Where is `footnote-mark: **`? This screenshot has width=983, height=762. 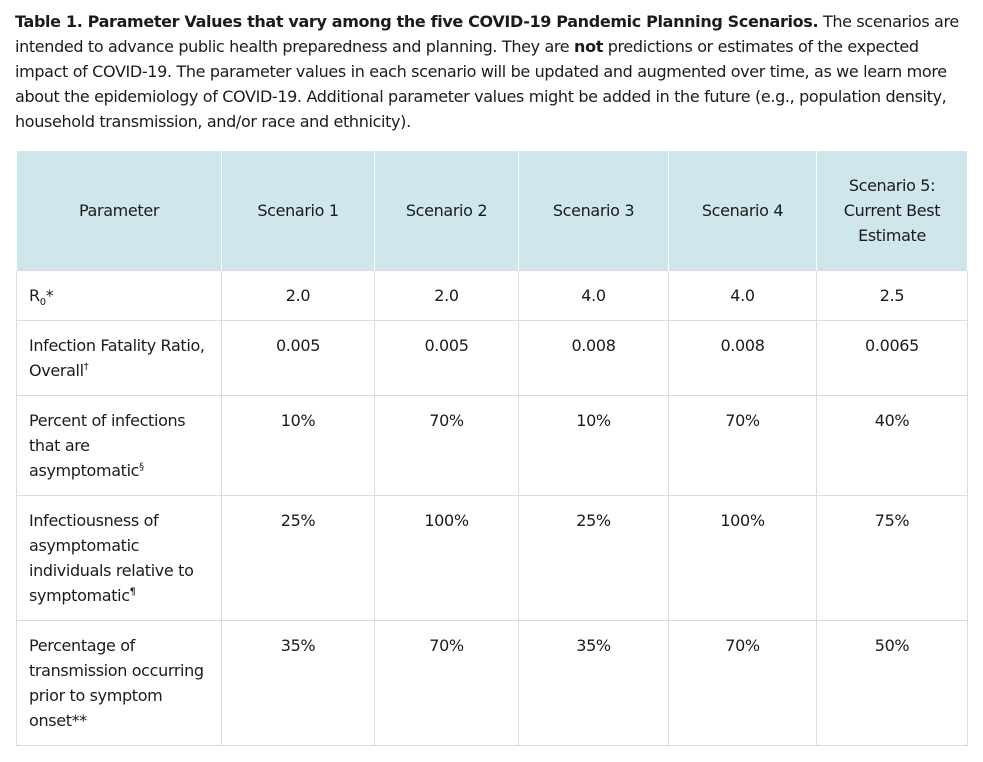
footnote-mark: ** is located at coordinates (79, 720).